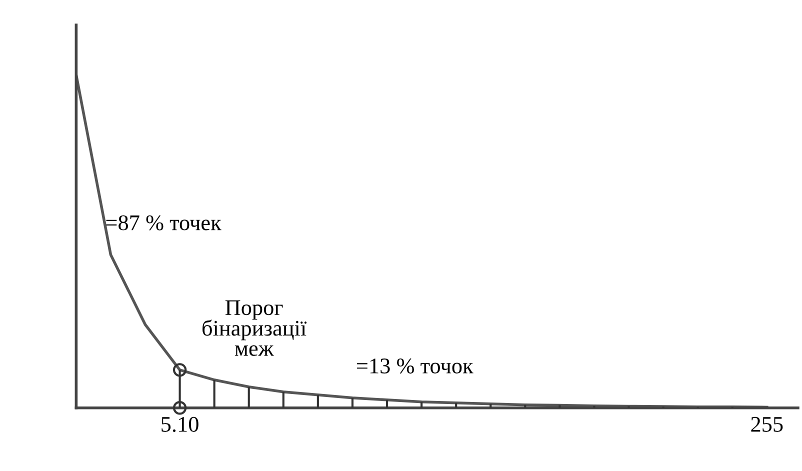 The height and width of the screenshot is (471, 802). Describe the element at coordinates (254, 328) in the screenshot. I see `annotation: Порог бінаризації меж` at that location.